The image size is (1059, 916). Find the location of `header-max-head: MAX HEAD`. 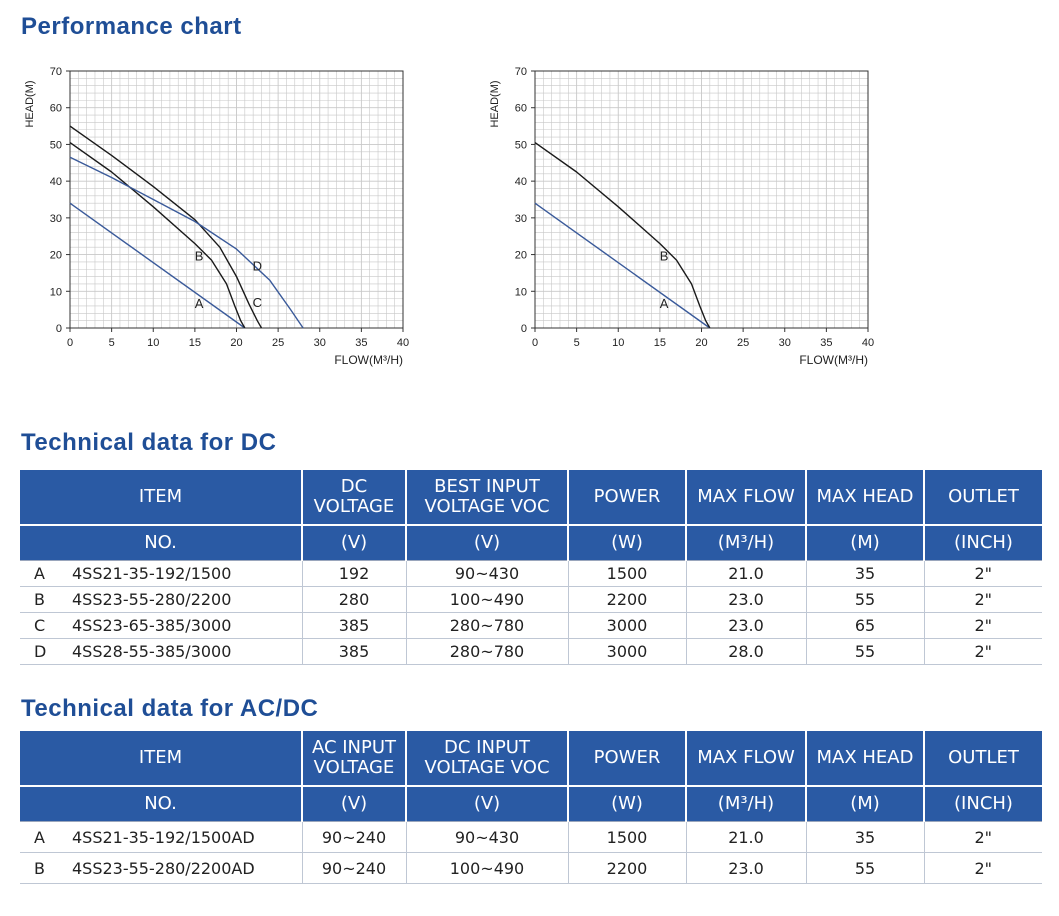

header-max-head: MAX HEAD is located at coordinates (864, 759).